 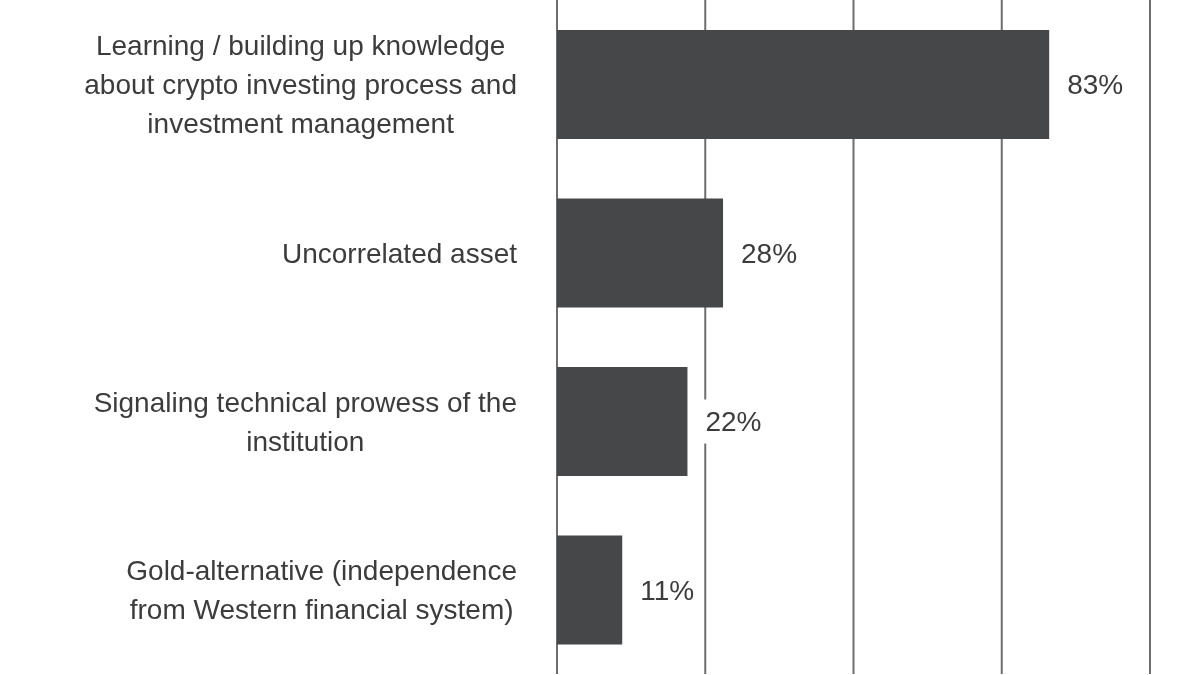 What do you see at coordinates (1095, 84) in the screenshot?
I see `data-label: 83%` at bounding box center [1095, 84].